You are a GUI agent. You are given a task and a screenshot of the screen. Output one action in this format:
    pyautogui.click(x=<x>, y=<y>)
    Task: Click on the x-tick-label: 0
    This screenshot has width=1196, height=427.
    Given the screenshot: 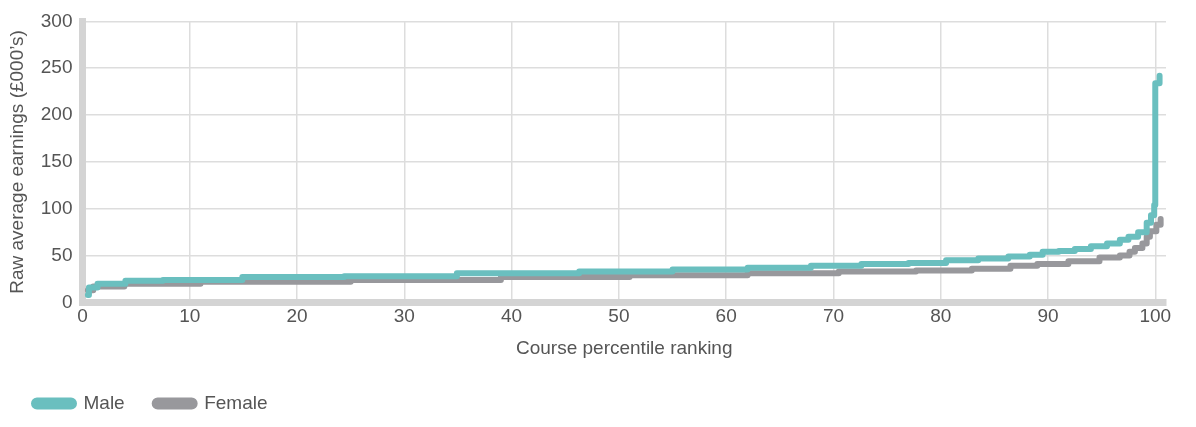 What is the action you would take?
    pyautogui.click(x=82, y=316)
    